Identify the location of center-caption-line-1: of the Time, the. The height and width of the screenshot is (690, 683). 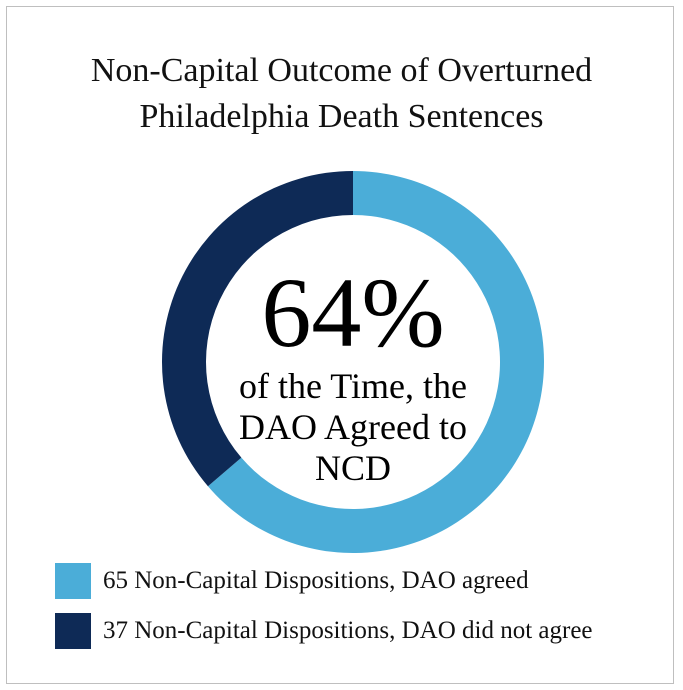
(352, 386).